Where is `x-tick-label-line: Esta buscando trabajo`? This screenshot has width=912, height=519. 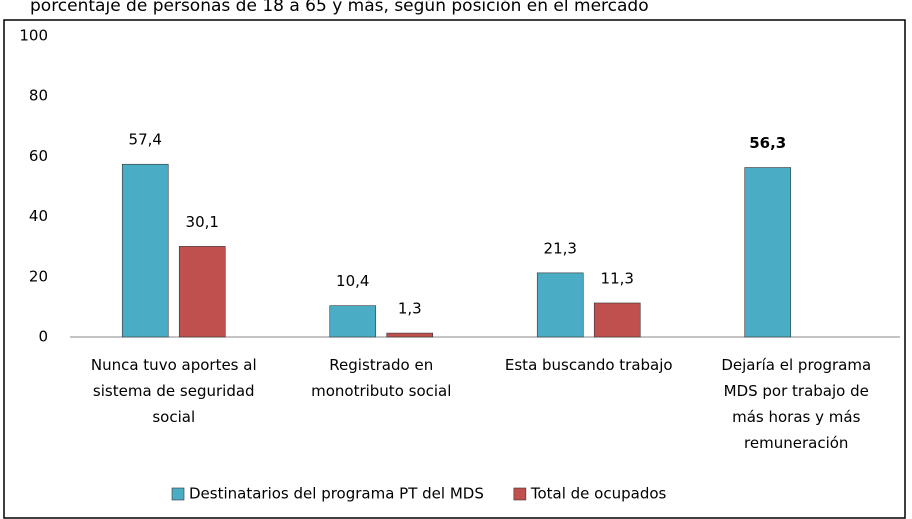 x-tick-label-line: Esta buscando trabajo is located at coordinates (589, 365).